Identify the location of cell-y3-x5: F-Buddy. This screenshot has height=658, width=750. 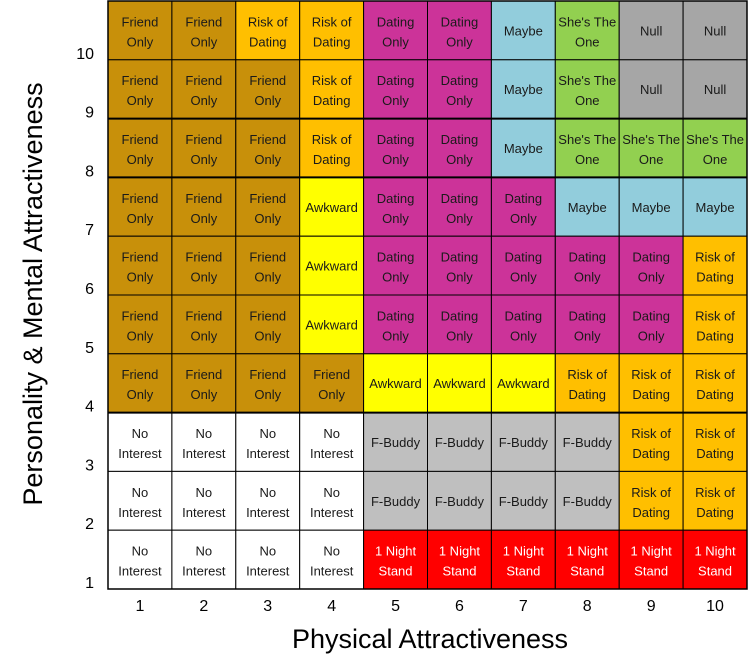
(396, 442).